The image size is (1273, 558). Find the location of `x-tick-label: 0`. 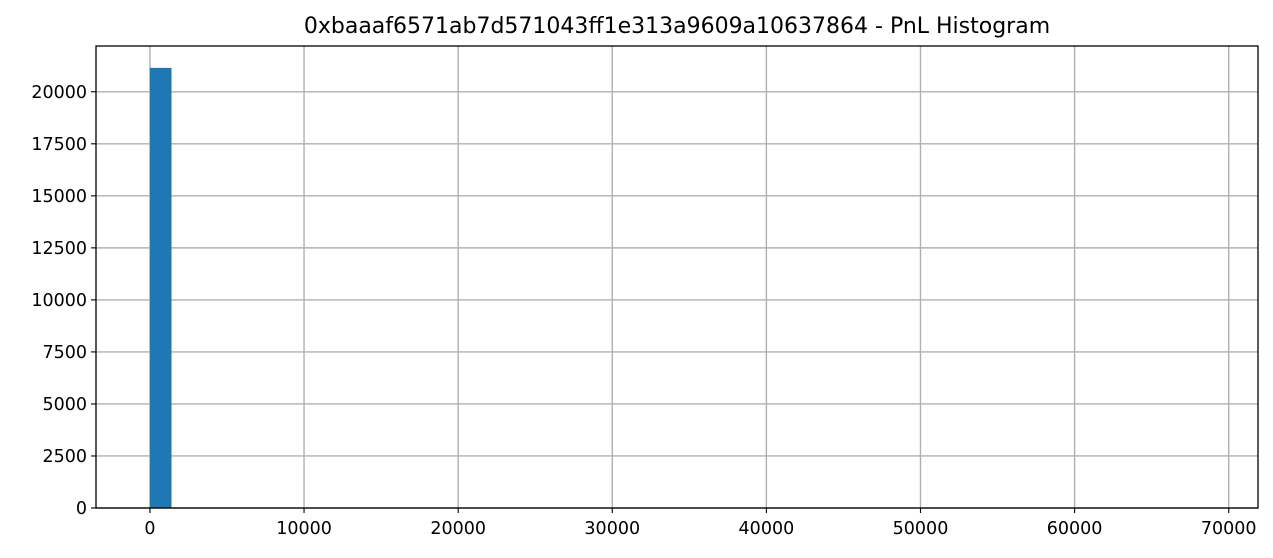

x-tick-label: 0 is located at coordinates (149, 529).